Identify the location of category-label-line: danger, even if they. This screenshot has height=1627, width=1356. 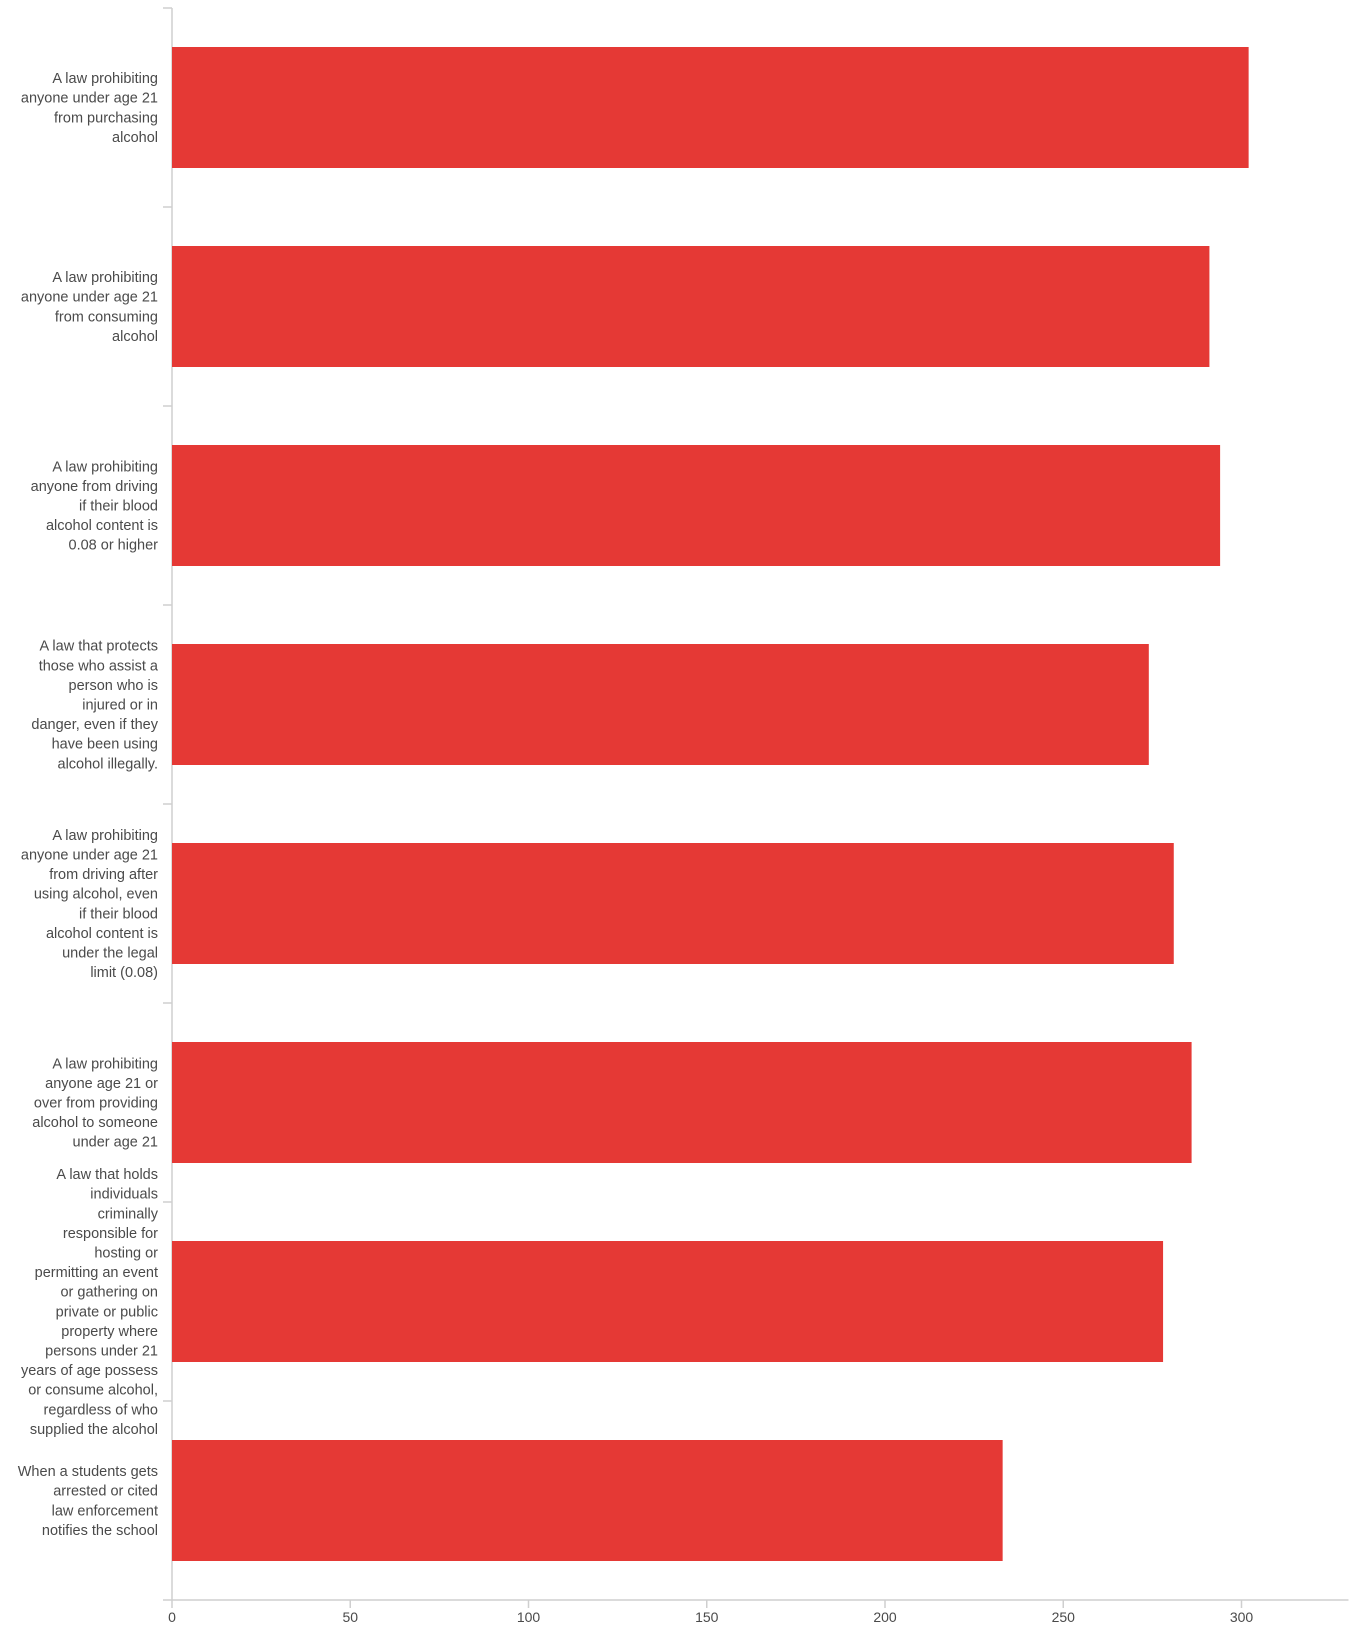
(94, 725).